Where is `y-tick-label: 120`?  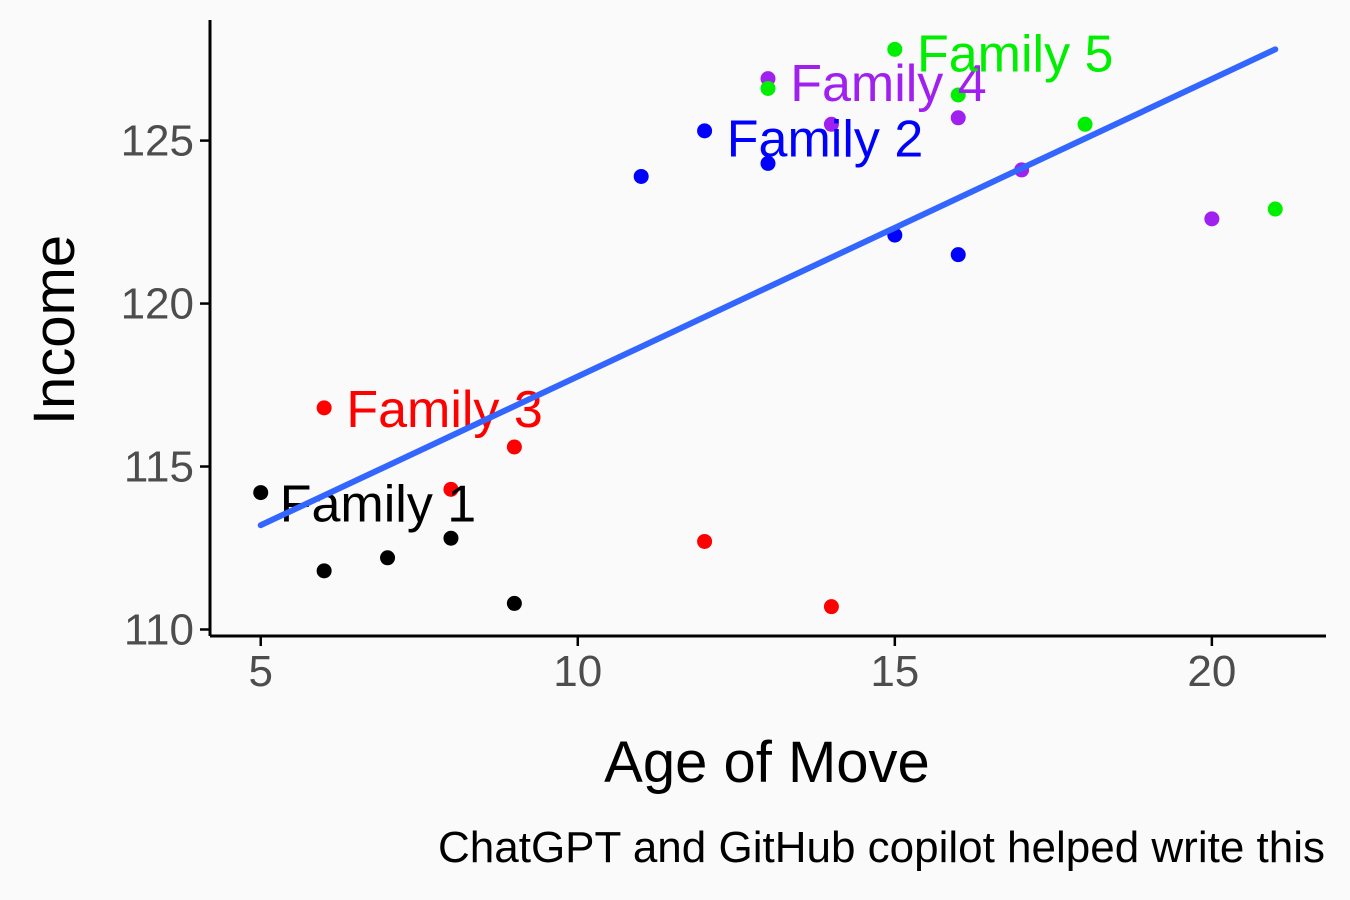 y-tick-label: 120 is located at coordinates (157, 304).